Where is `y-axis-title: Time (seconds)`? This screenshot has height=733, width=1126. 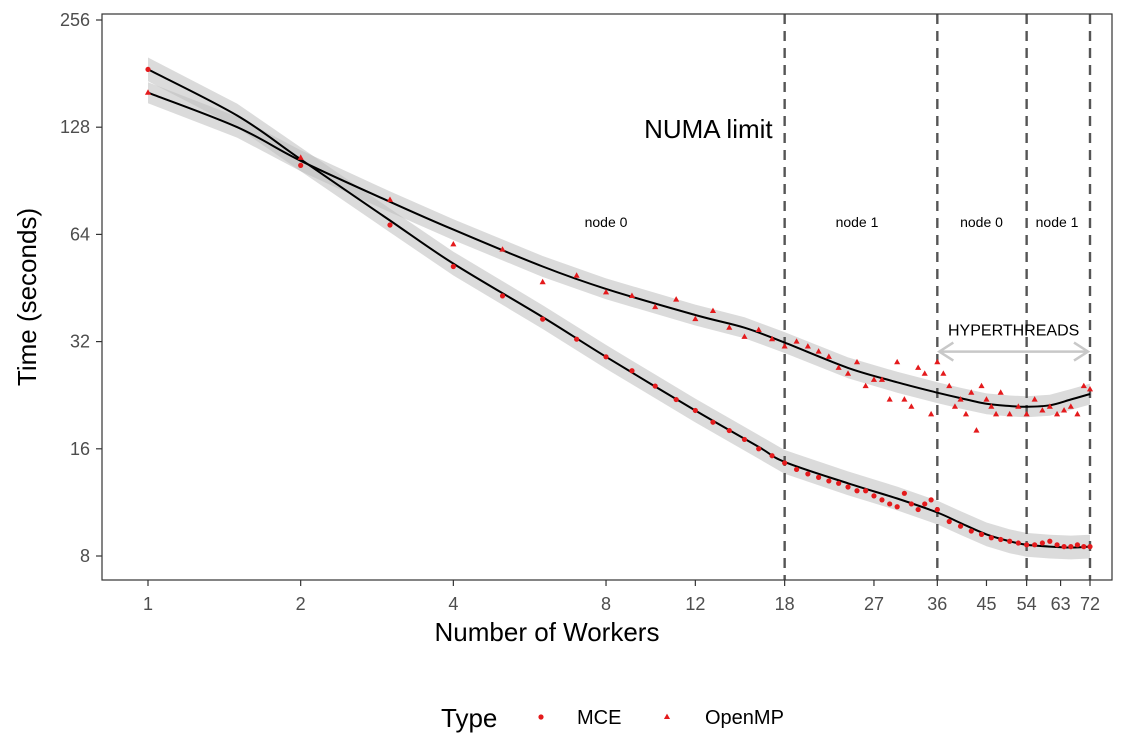 y-axis-title: Time (seconds) is located at coordinates (27, 297).